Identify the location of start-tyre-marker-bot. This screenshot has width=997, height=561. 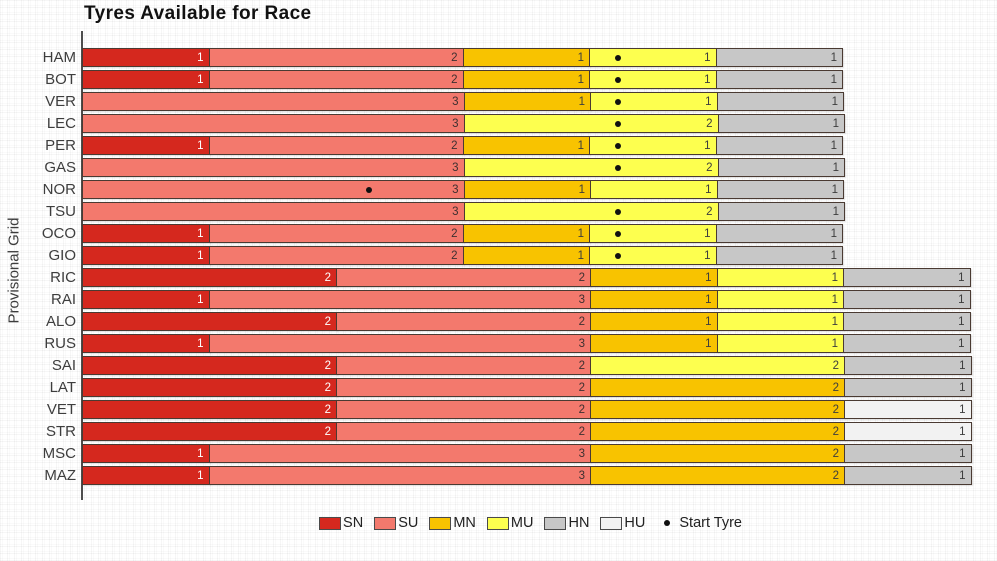
(617, 79).